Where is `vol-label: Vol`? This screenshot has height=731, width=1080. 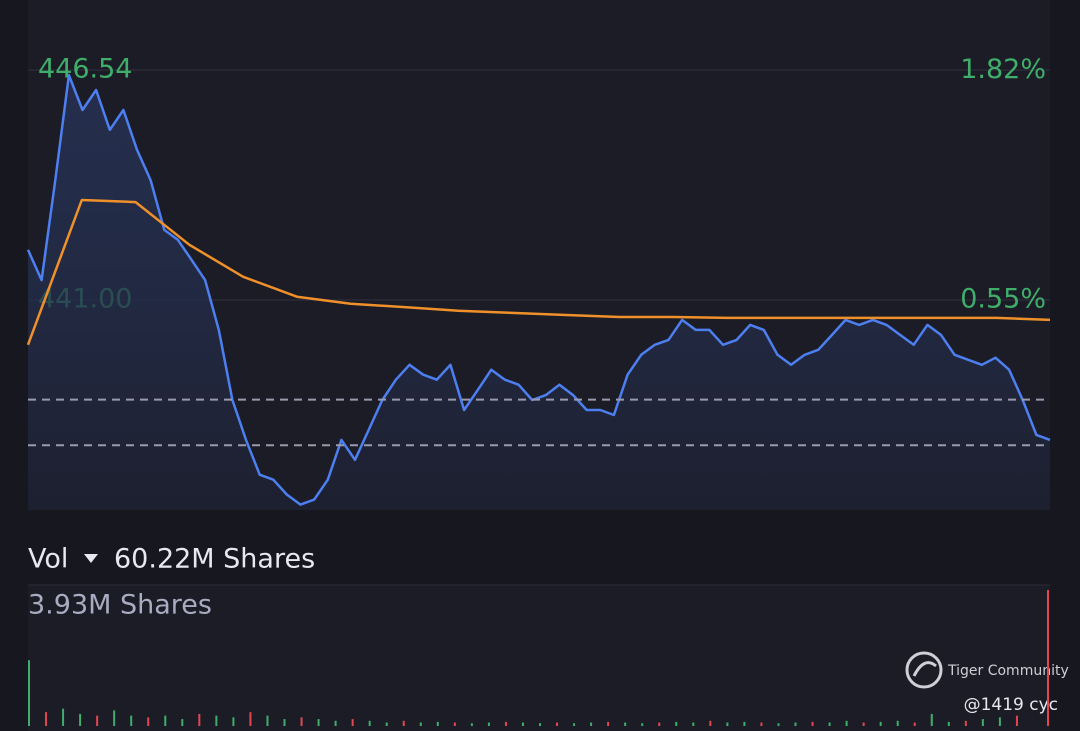
vol-label: Vol is located at coordinates (48, 559).